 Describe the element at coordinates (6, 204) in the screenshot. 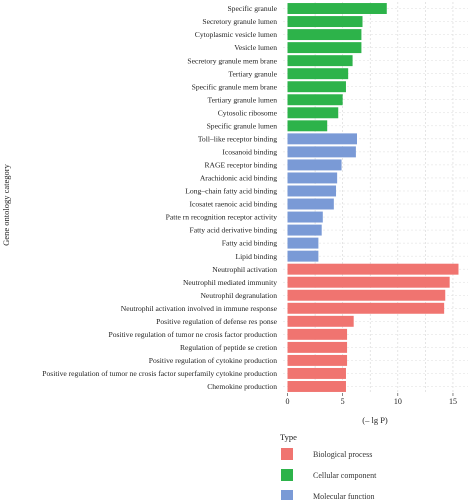

I see `y-axis-title: Gene ontology category` at that location.